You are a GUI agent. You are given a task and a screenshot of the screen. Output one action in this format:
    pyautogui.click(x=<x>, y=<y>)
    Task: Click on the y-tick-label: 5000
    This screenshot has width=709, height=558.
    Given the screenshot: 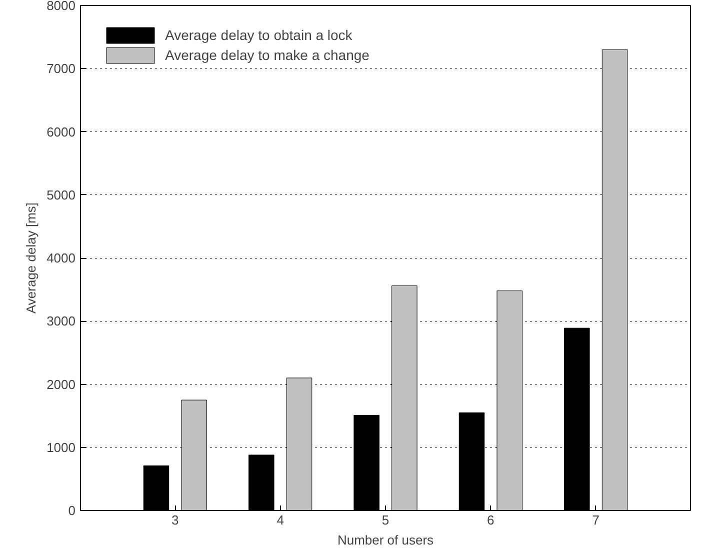 What is the action you would take?
    pyautogui.click(x=61, y=194)
    